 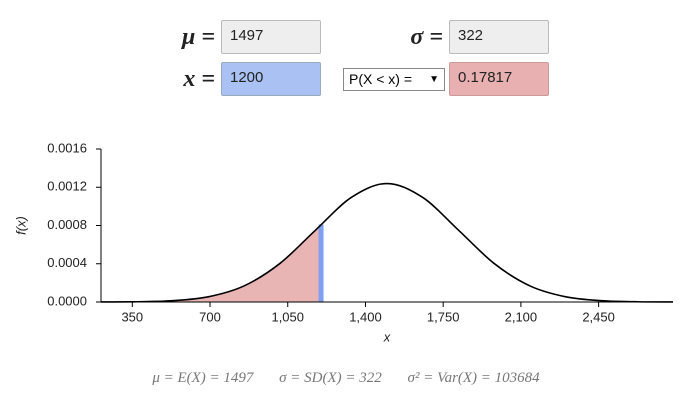 What do you see at coordinates (67, 224) in the screenshot?
I see `y-tick-label: 0.0008` at bounding box center [67, 224].